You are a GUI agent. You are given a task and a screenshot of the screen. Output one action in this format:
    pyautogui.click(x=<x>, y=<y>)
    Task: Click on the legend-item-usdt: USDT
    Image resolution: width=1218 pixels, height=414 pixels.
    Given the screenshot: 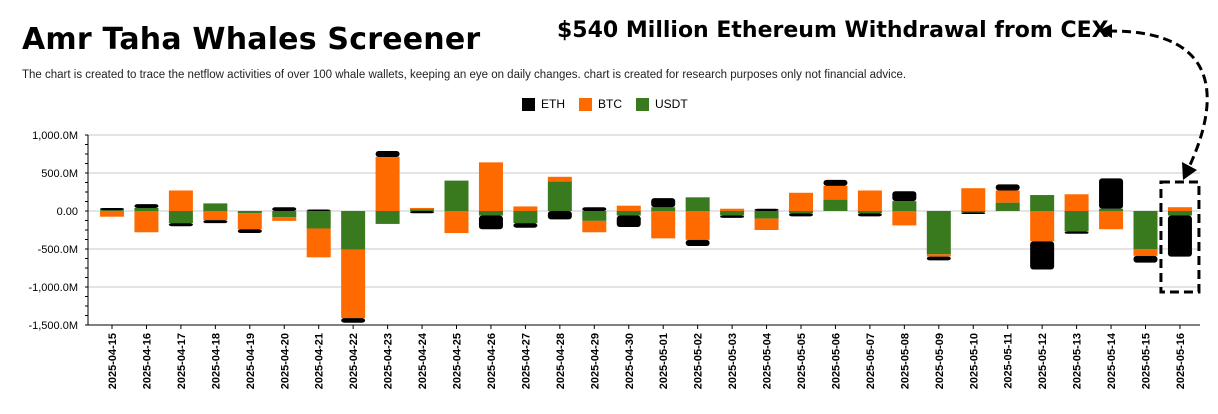 What is the action you would take?
    pyautogui.click(x=662, y=104)
    